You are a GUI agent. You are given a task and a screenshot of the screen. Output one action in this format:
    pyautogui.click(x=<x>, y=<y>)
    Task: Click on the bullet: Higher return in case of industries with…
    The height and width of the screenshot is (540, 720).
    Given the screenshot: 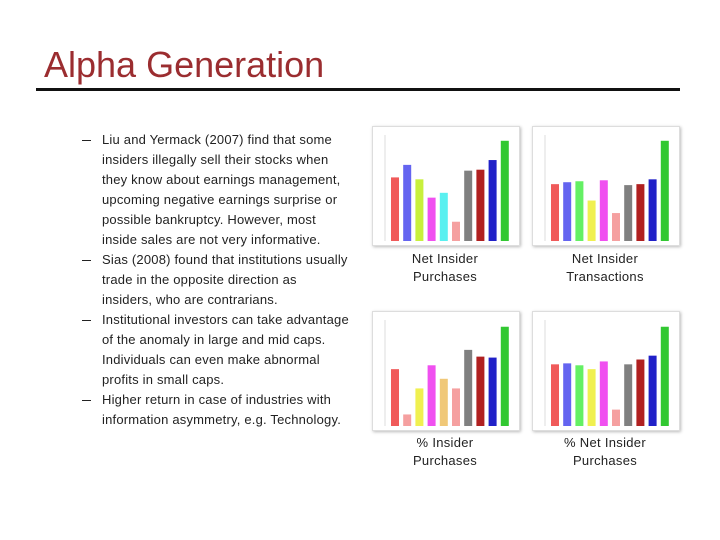 What is the action you would take?
    pyautogui.click(x=215, y=410)
    